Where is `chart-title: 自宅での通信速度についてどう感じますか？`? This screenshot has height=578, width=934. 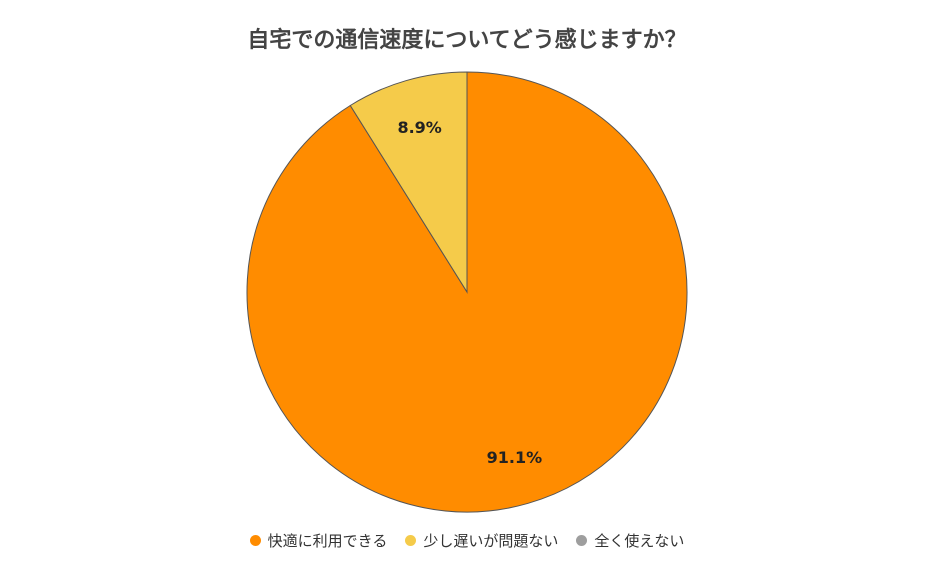
chart-title: 自宅での通信速度についてどう感じますか？ is located at coordinates (467, 40).